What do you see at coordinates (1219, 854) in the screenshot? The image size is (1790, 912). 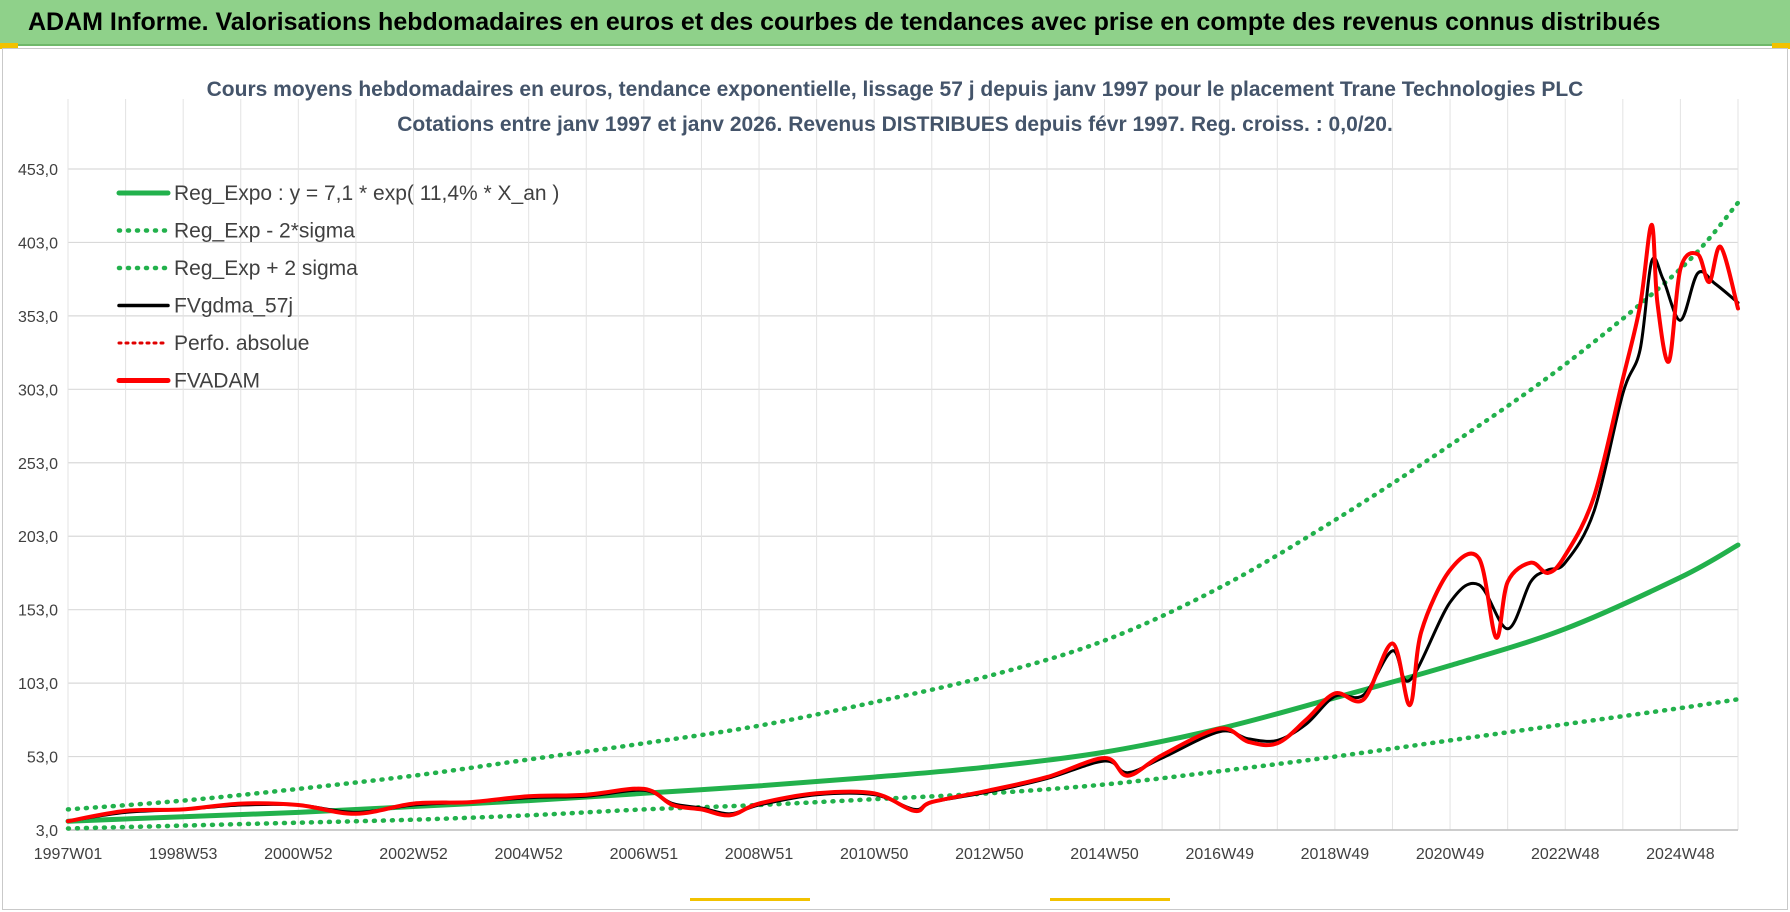 I see `x-tick-label: 2016W49` at bounding box center [1219, 854].